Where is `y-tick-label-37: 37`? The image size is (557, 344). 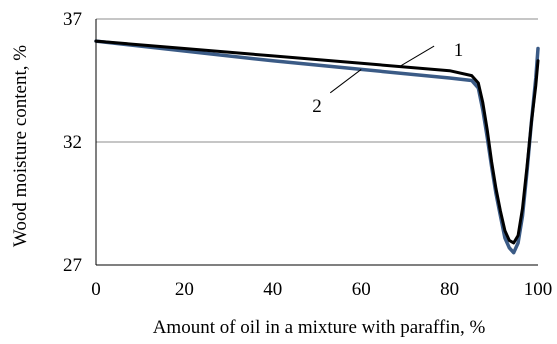
y-tick-label-37: 37 is located at coordinates (72, 19).